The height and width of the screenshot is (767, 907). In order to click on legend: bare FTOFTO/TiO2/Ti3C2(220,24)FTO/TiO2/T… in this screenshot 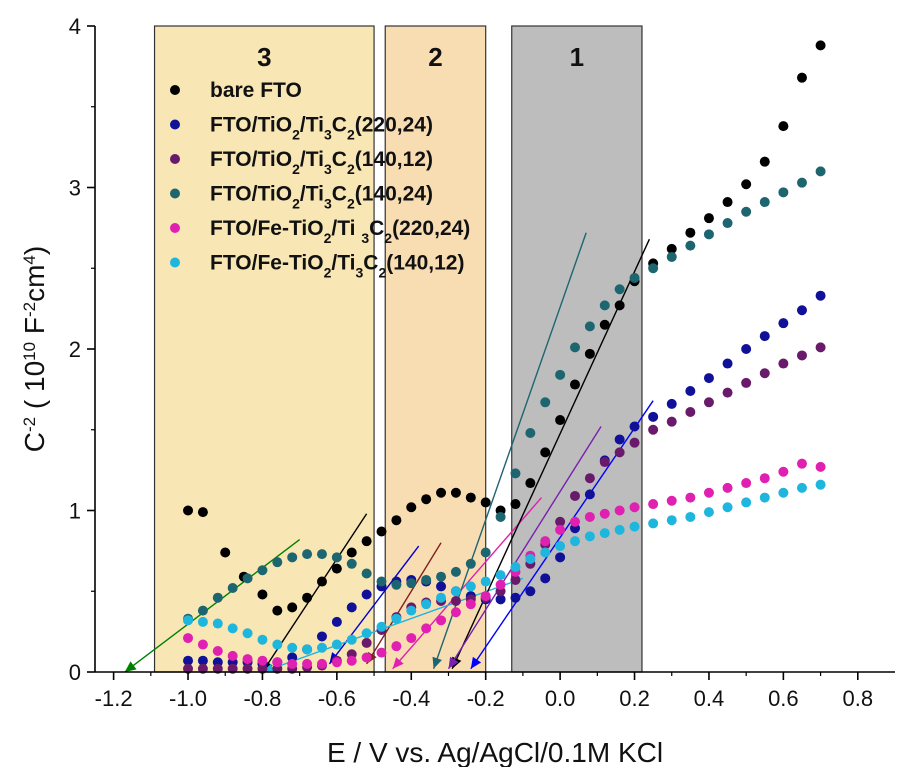, I will do `click(320, 180)`.